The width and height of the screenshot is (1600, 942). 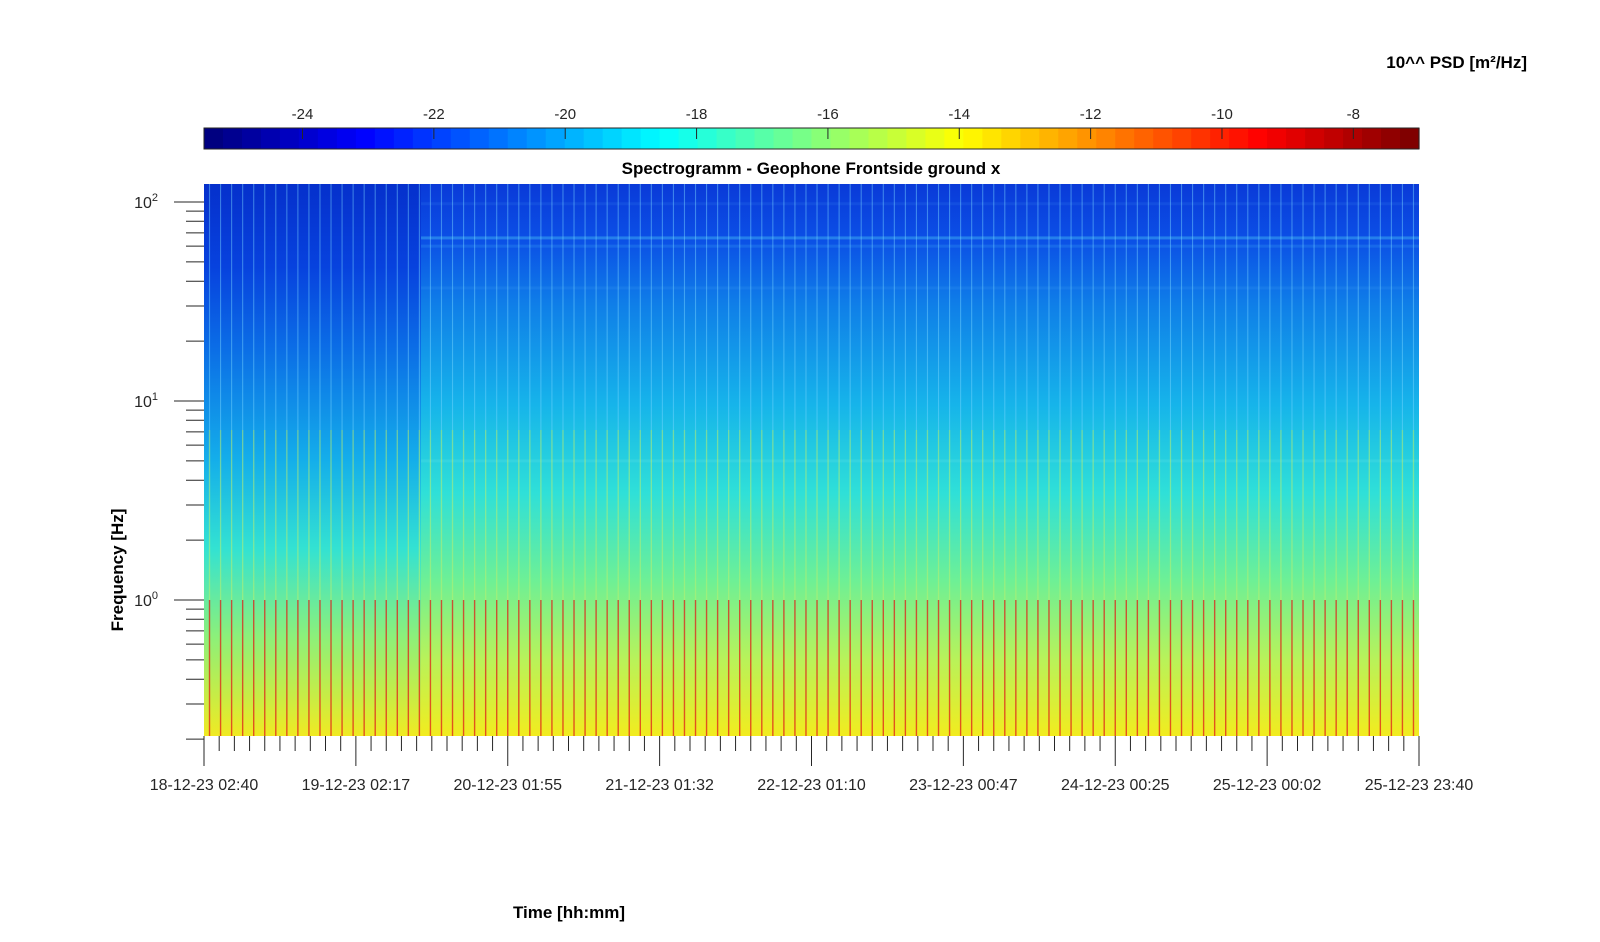 What do you see at coordinates (1222, 114) in the screenshot?
I see `colorbar-tick-label: -10` at bounding box center [1222, 114].